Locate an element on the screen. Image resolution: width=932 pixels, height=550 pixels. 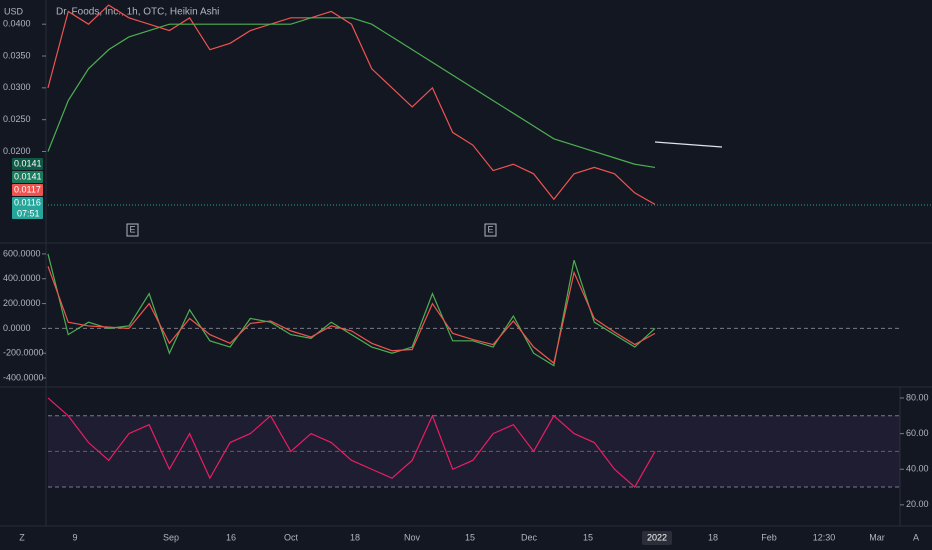
price-tag-label: 0.0116 is located at coordinates (27, 202).